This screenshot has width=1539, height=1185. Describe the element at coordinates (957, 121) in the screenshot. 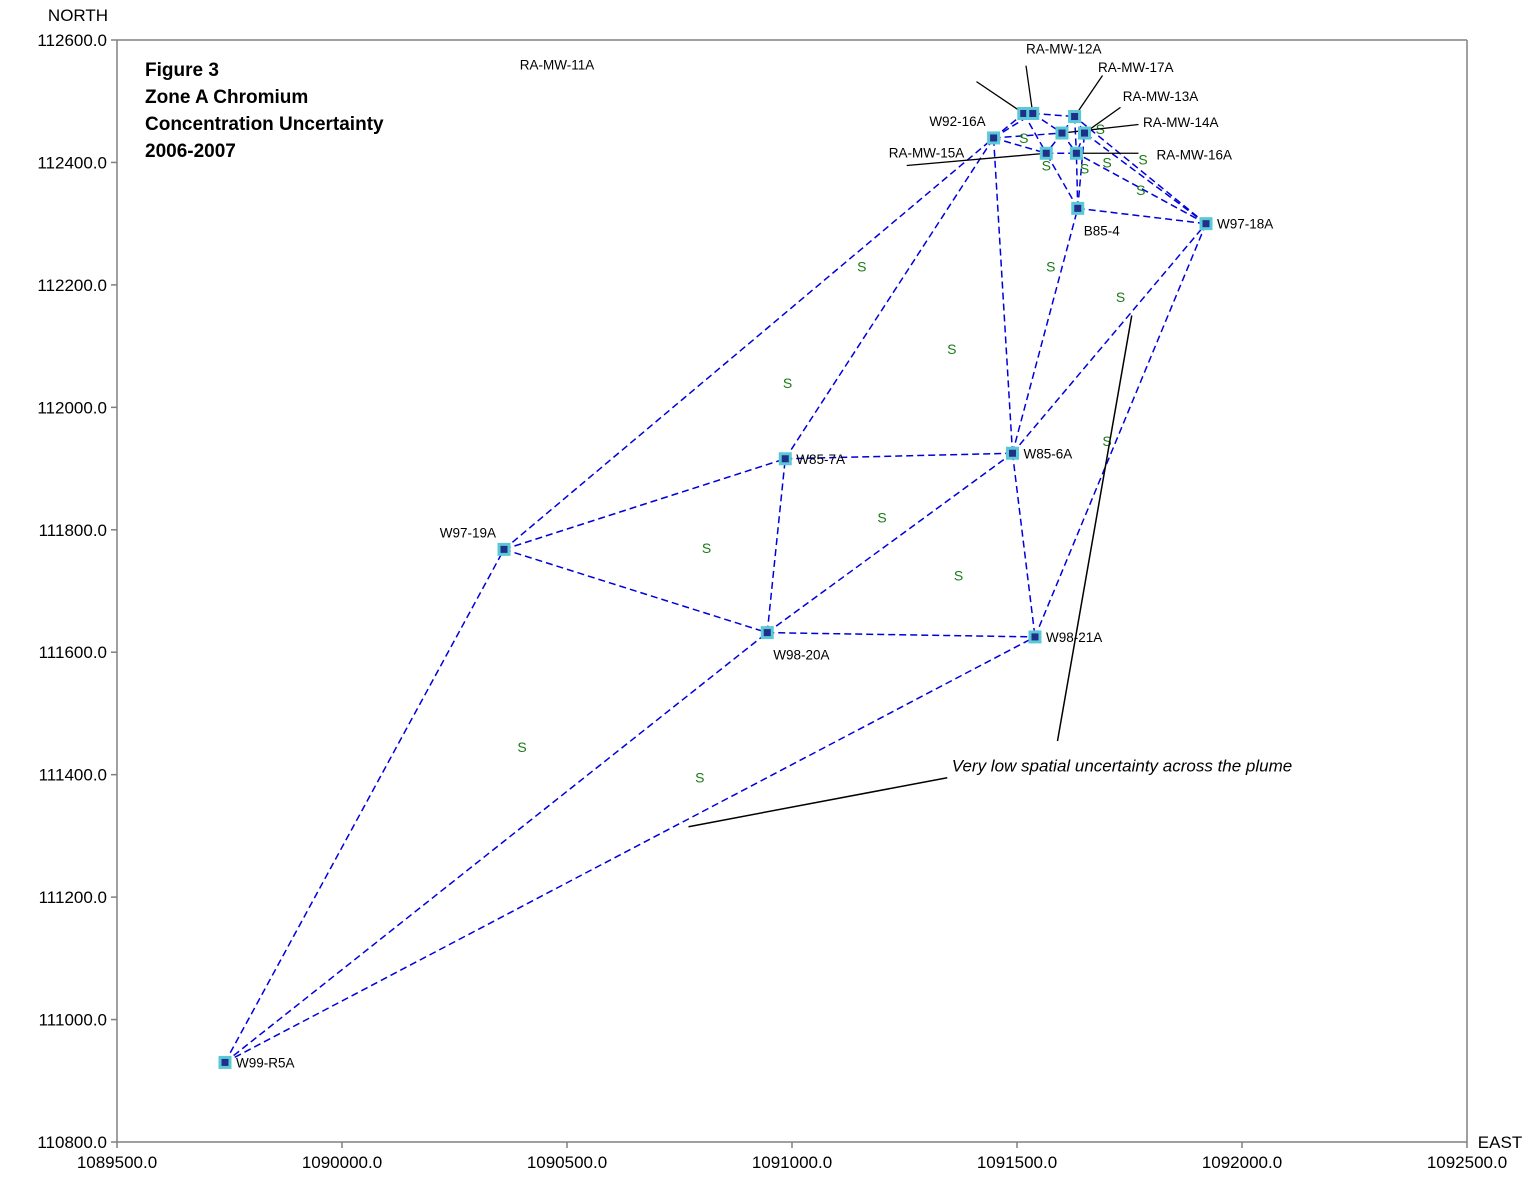

I see `well-label: W92-16A` at that location.